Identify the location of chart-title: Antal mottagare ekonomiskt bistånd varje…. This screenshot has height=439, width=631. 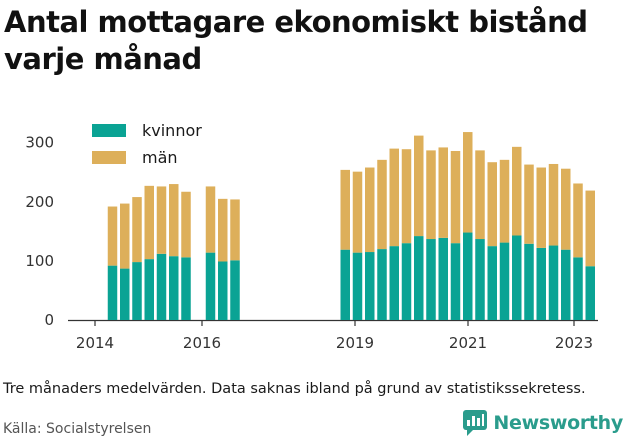
(296, 40).